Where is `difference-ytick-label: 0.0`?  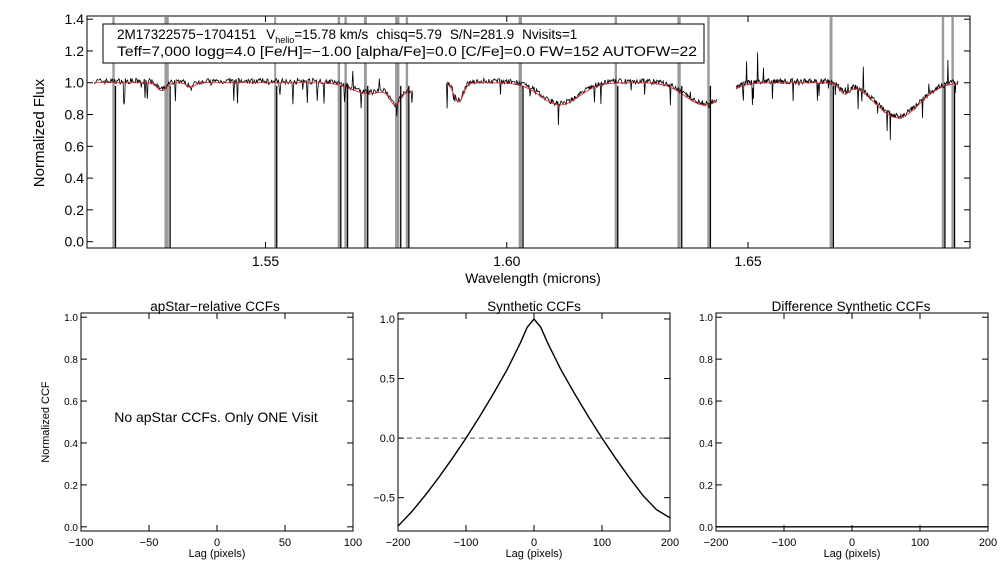
difference-ytick-label: 0.0 is located at coordinates (706, 528).